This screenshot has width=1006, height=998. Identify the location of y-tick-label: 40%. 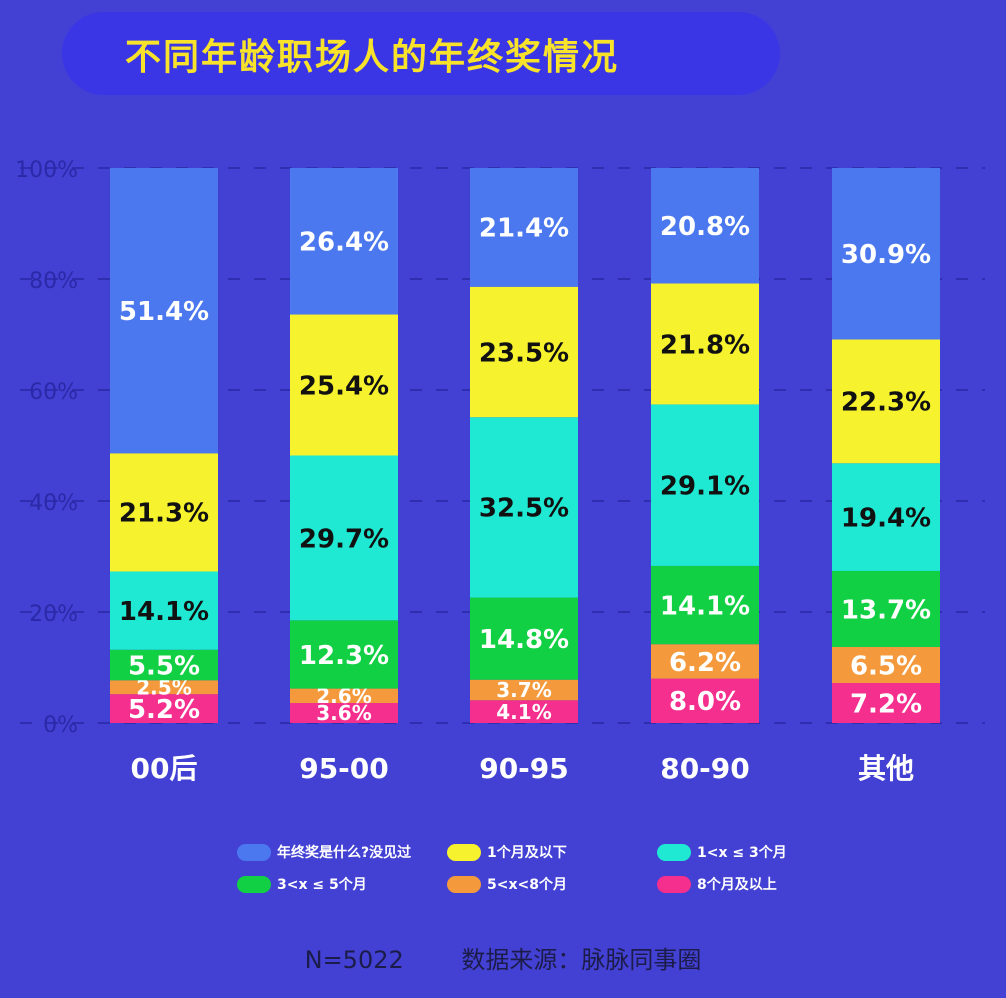
(53, 503).